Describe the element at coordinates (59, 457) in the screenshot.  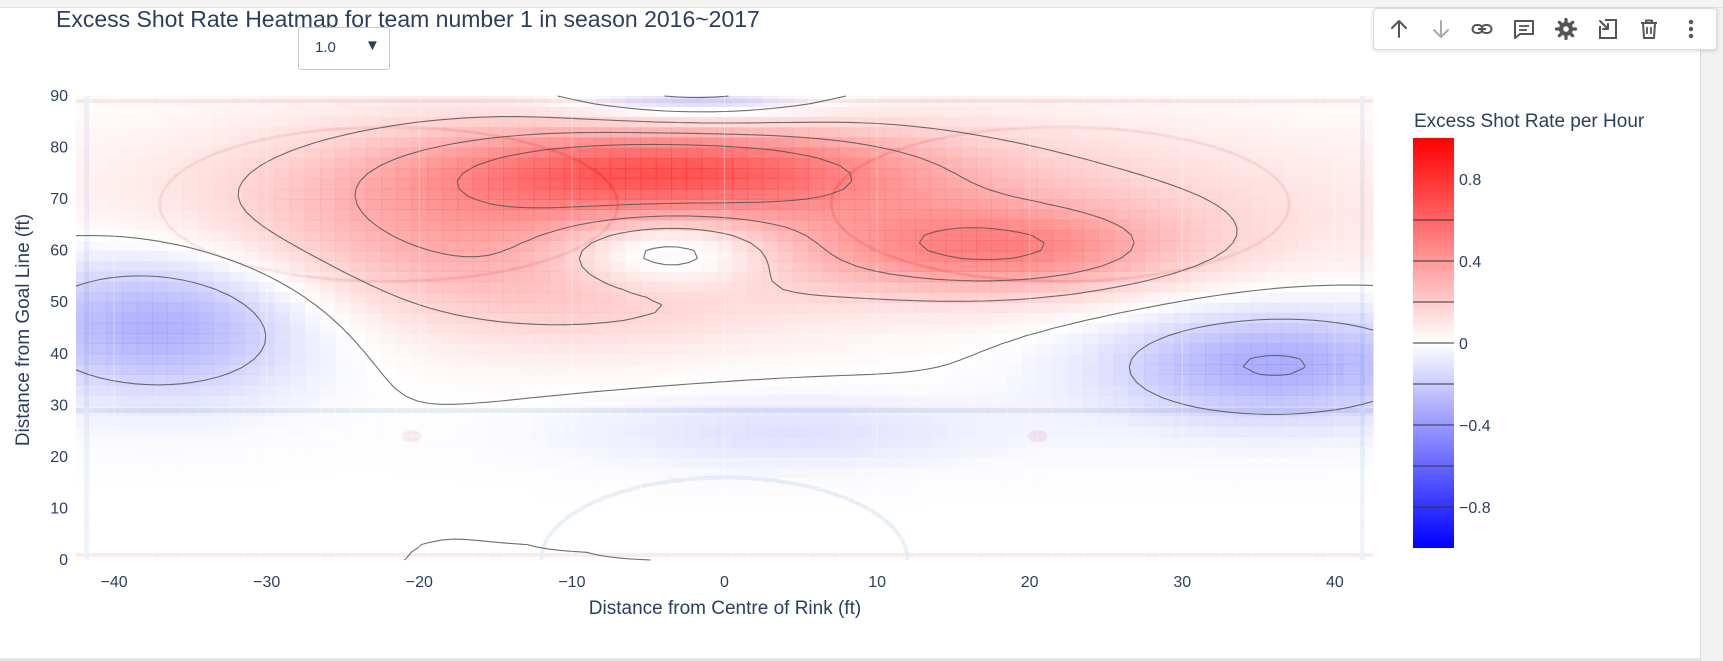
I see `y-tick-label: 20` at that location.